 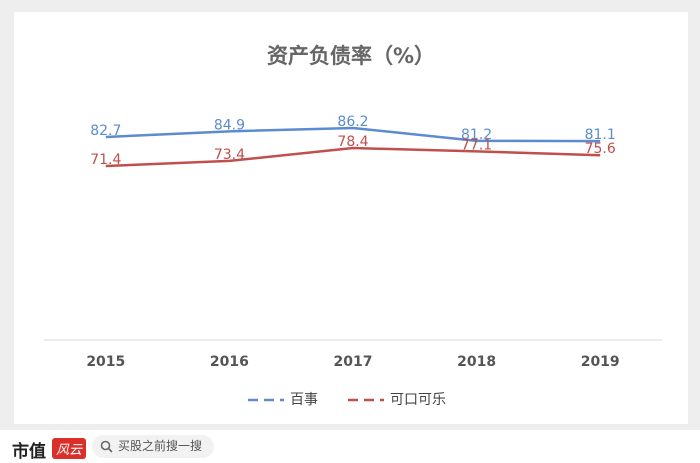 What do you see at coordinates (352, 122) in the screenshot?
I see `data-label: 86.2` at bounding box center [352, 122].